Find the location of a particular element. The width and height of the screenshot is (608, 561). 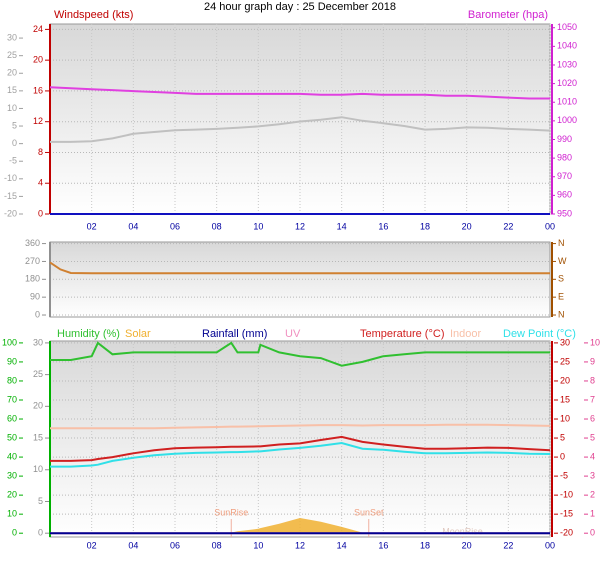

y4-tick-label: 2 is located at coordinates (592, 495).